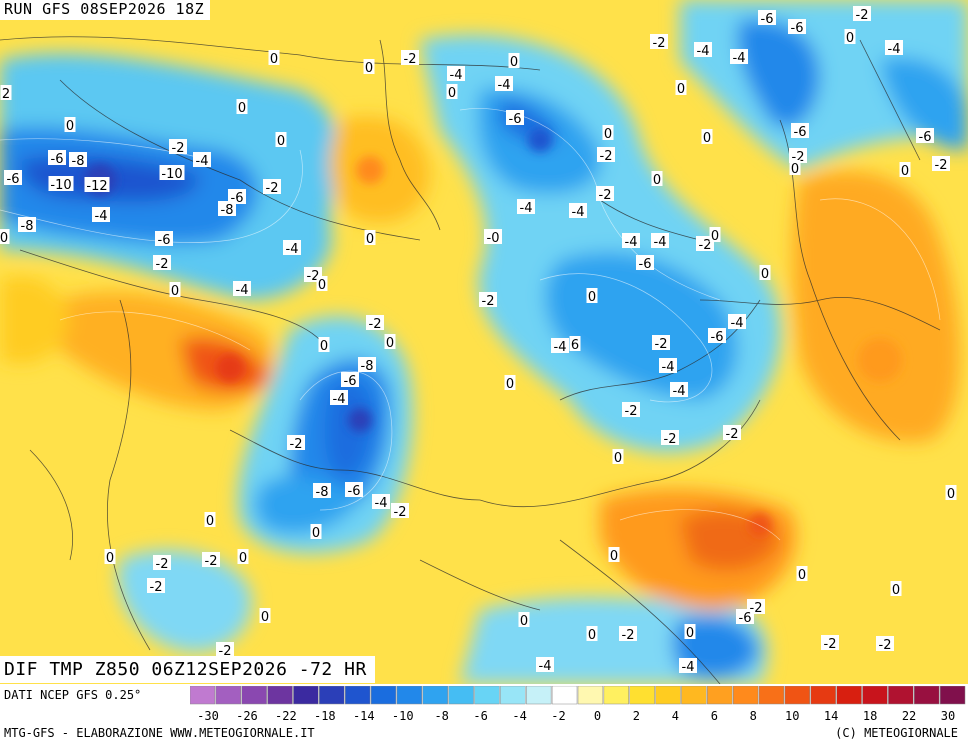  I want to click on copyright-label: (C) METEOGIORNALE, so click(896, 733).